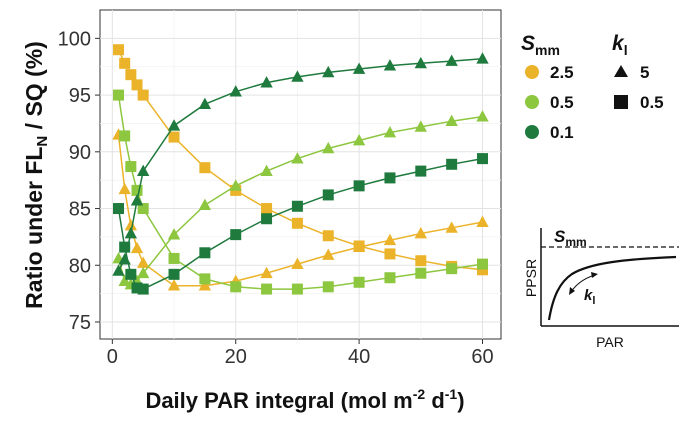 This screenshot has height=426, width=679. What do you see at coordinates (618, 43) in the screenshot?
I see `legend-kl-title-main: k` at bounding box center [618, 43].